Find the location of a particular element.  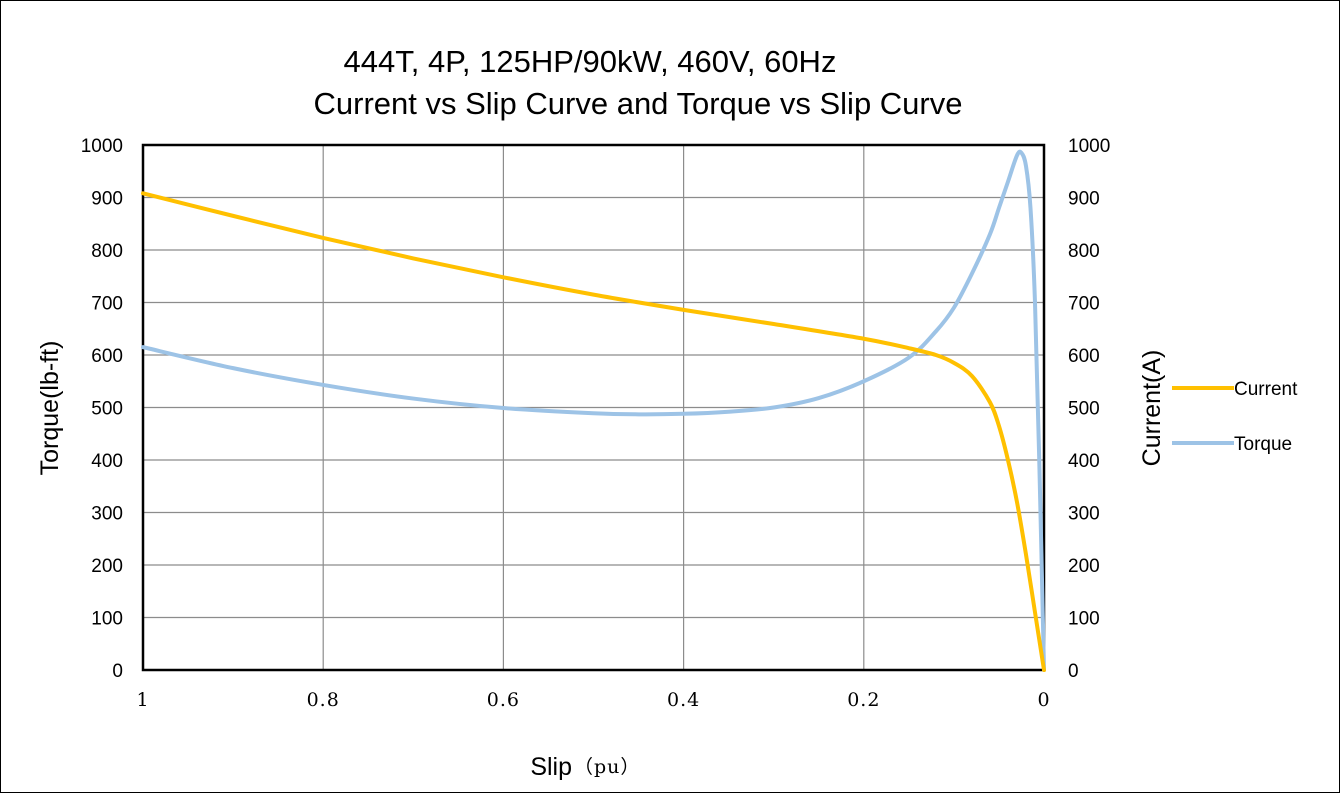

y-tick-label-left: 500 is located at coordinates (107, 409).